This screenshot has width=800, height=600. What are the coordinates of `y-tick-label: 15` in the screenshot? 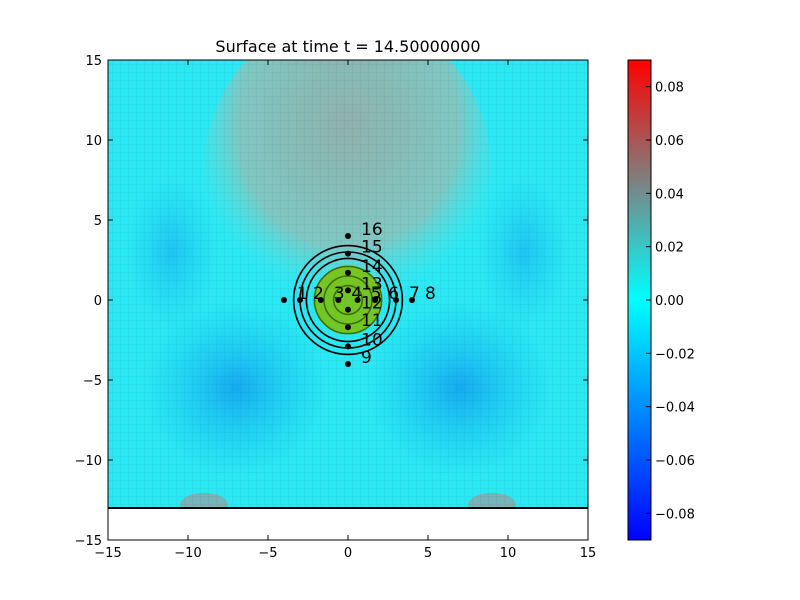 It's located at (93, 61).